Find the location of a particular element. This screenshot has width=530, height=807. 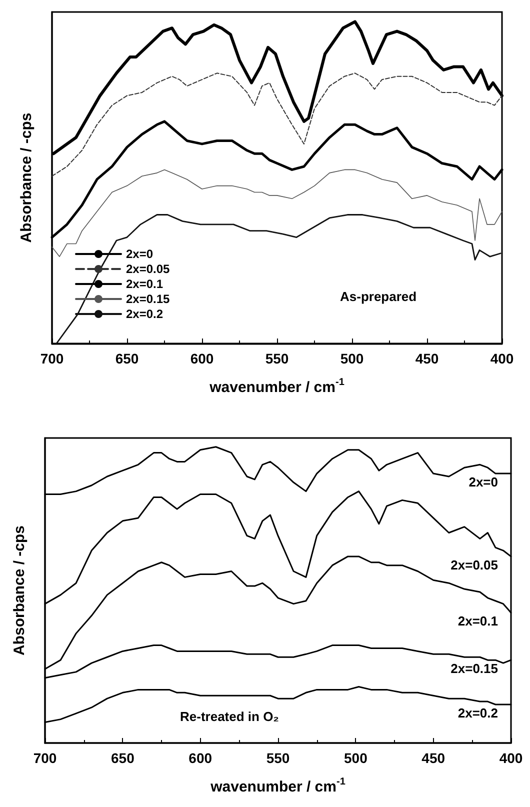

series-label: 2x=0.2 is located at coordinates (478, 713).